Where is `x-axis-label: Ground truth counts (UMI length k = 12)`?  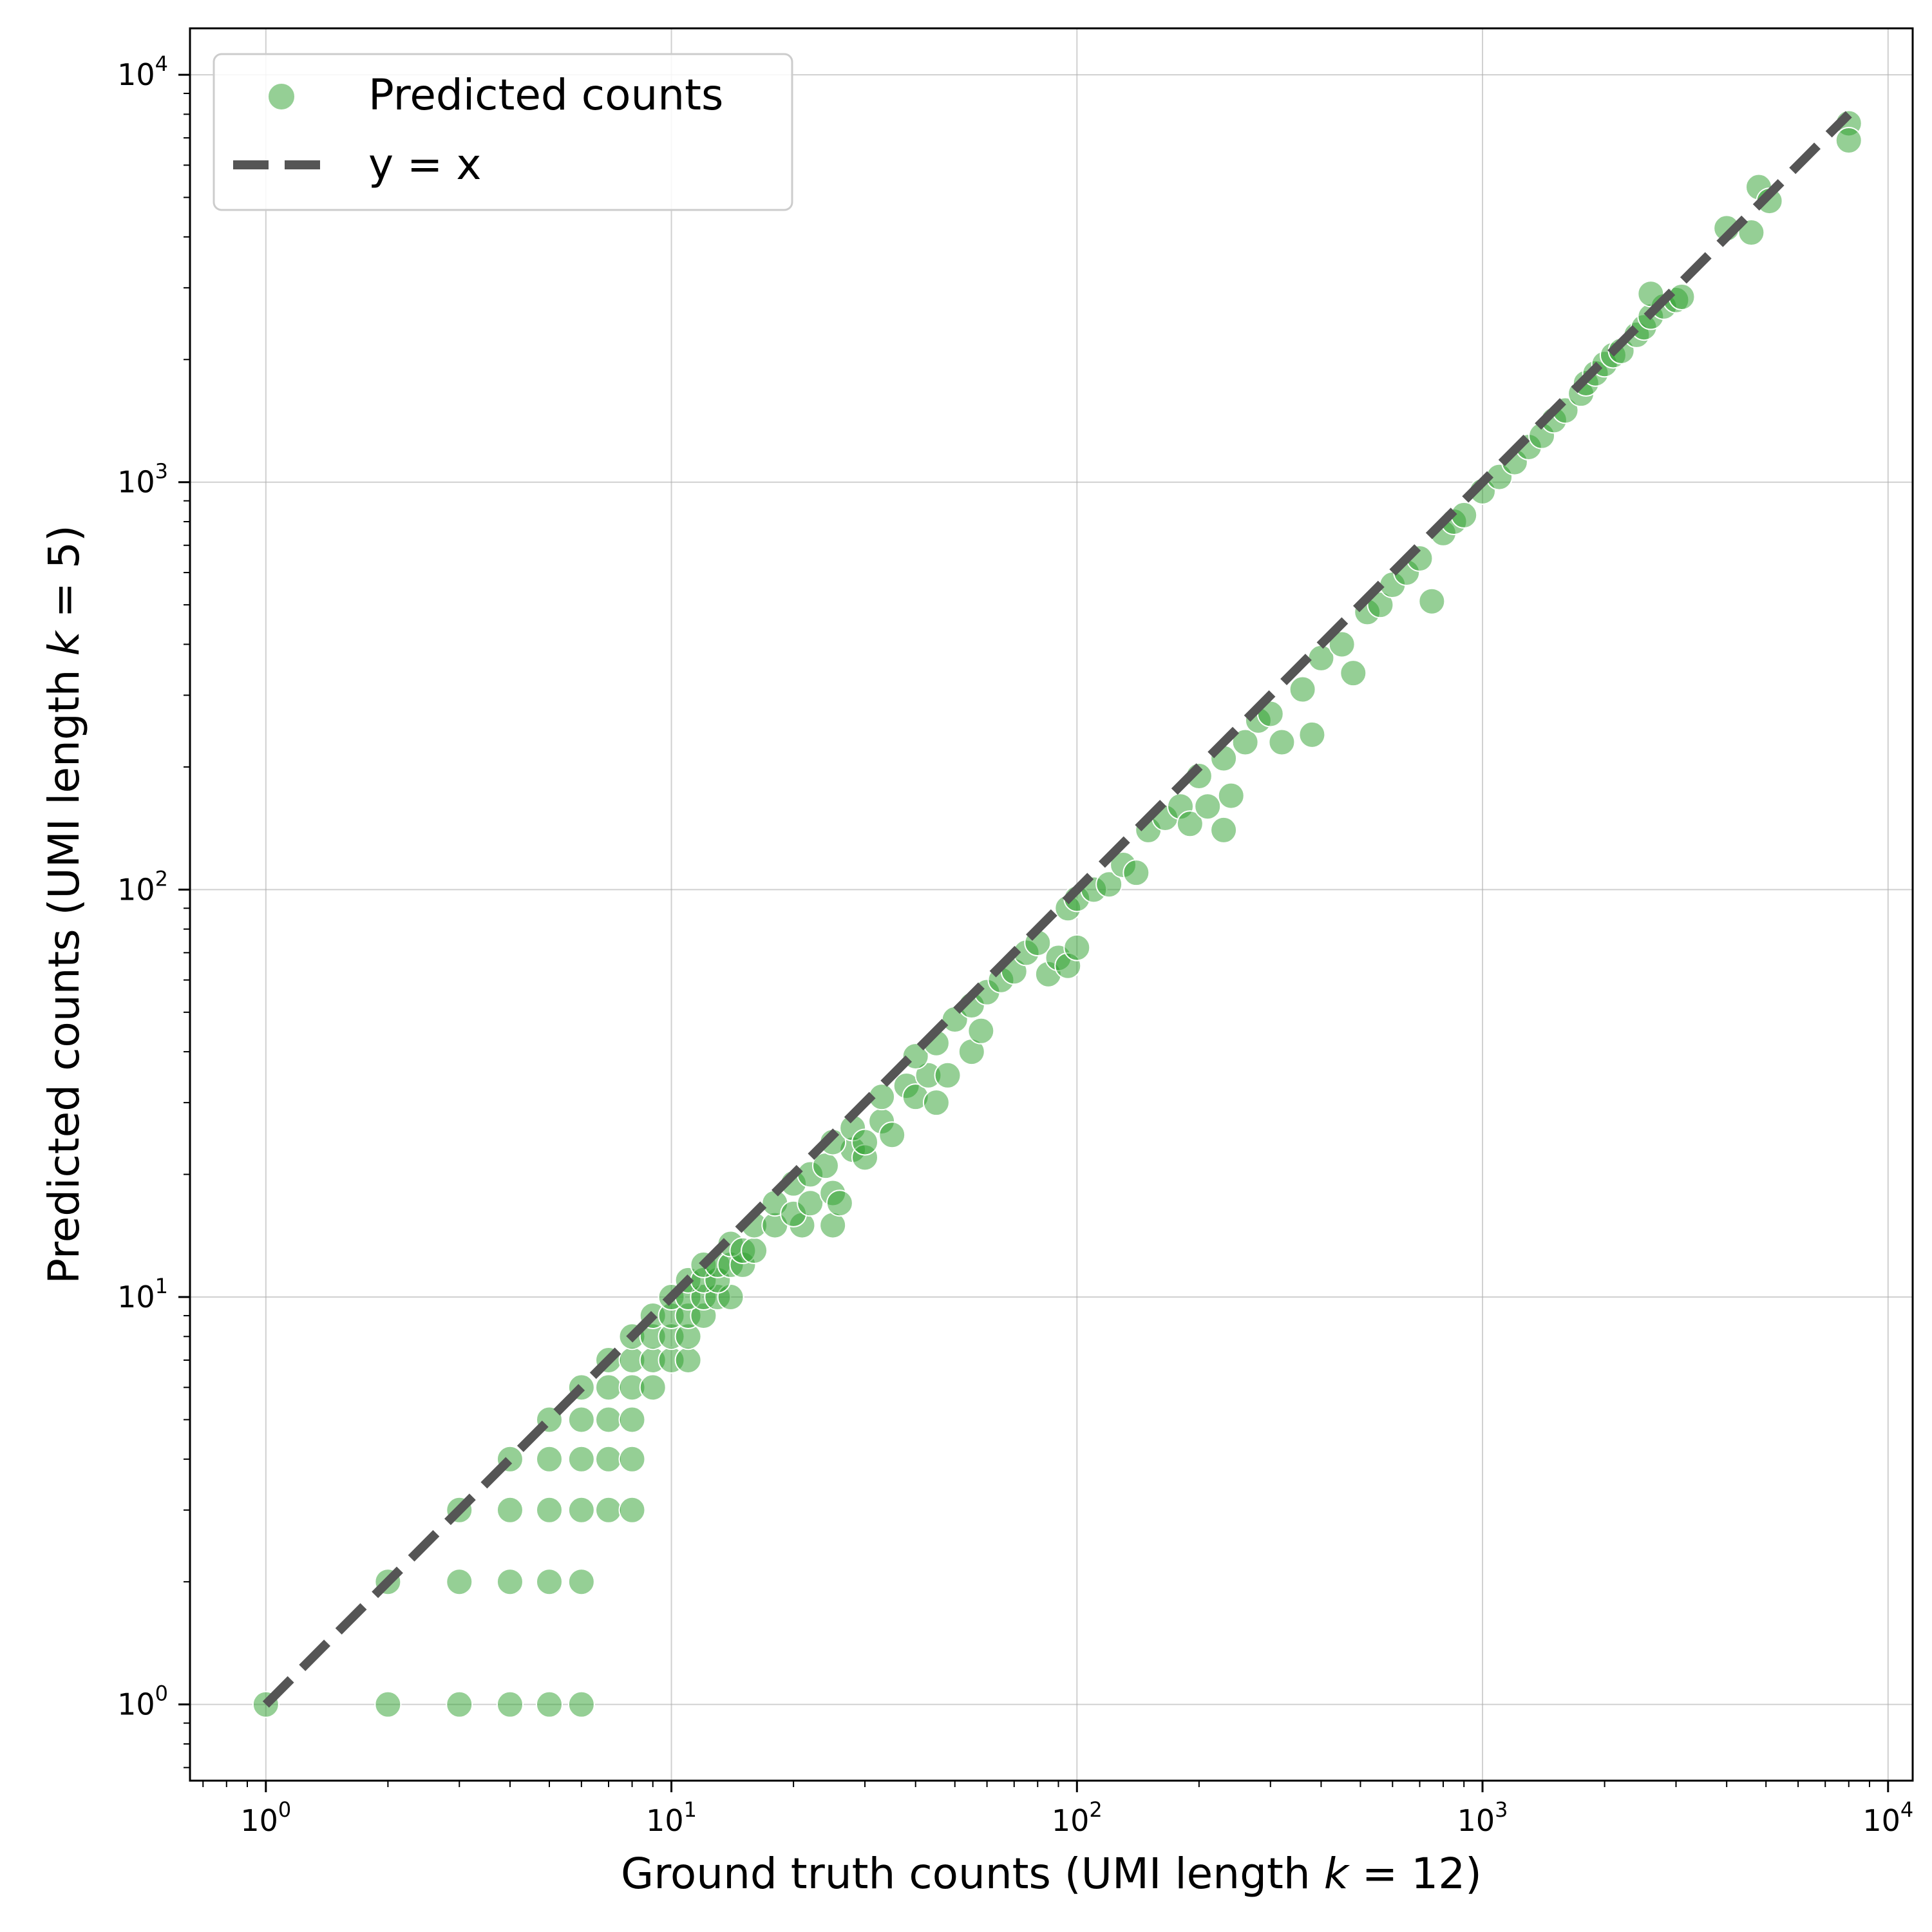
x-axis-label: Ground truth counts (UMI length k = 12) is located at coordinates (1051, 1874).